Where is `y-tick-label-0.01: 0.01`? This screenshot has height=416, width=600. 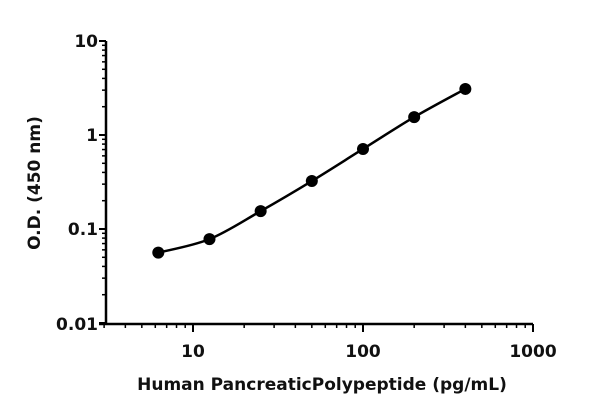 y-tick-label-0.01: 0.01 is located at coordinates (77, 325).